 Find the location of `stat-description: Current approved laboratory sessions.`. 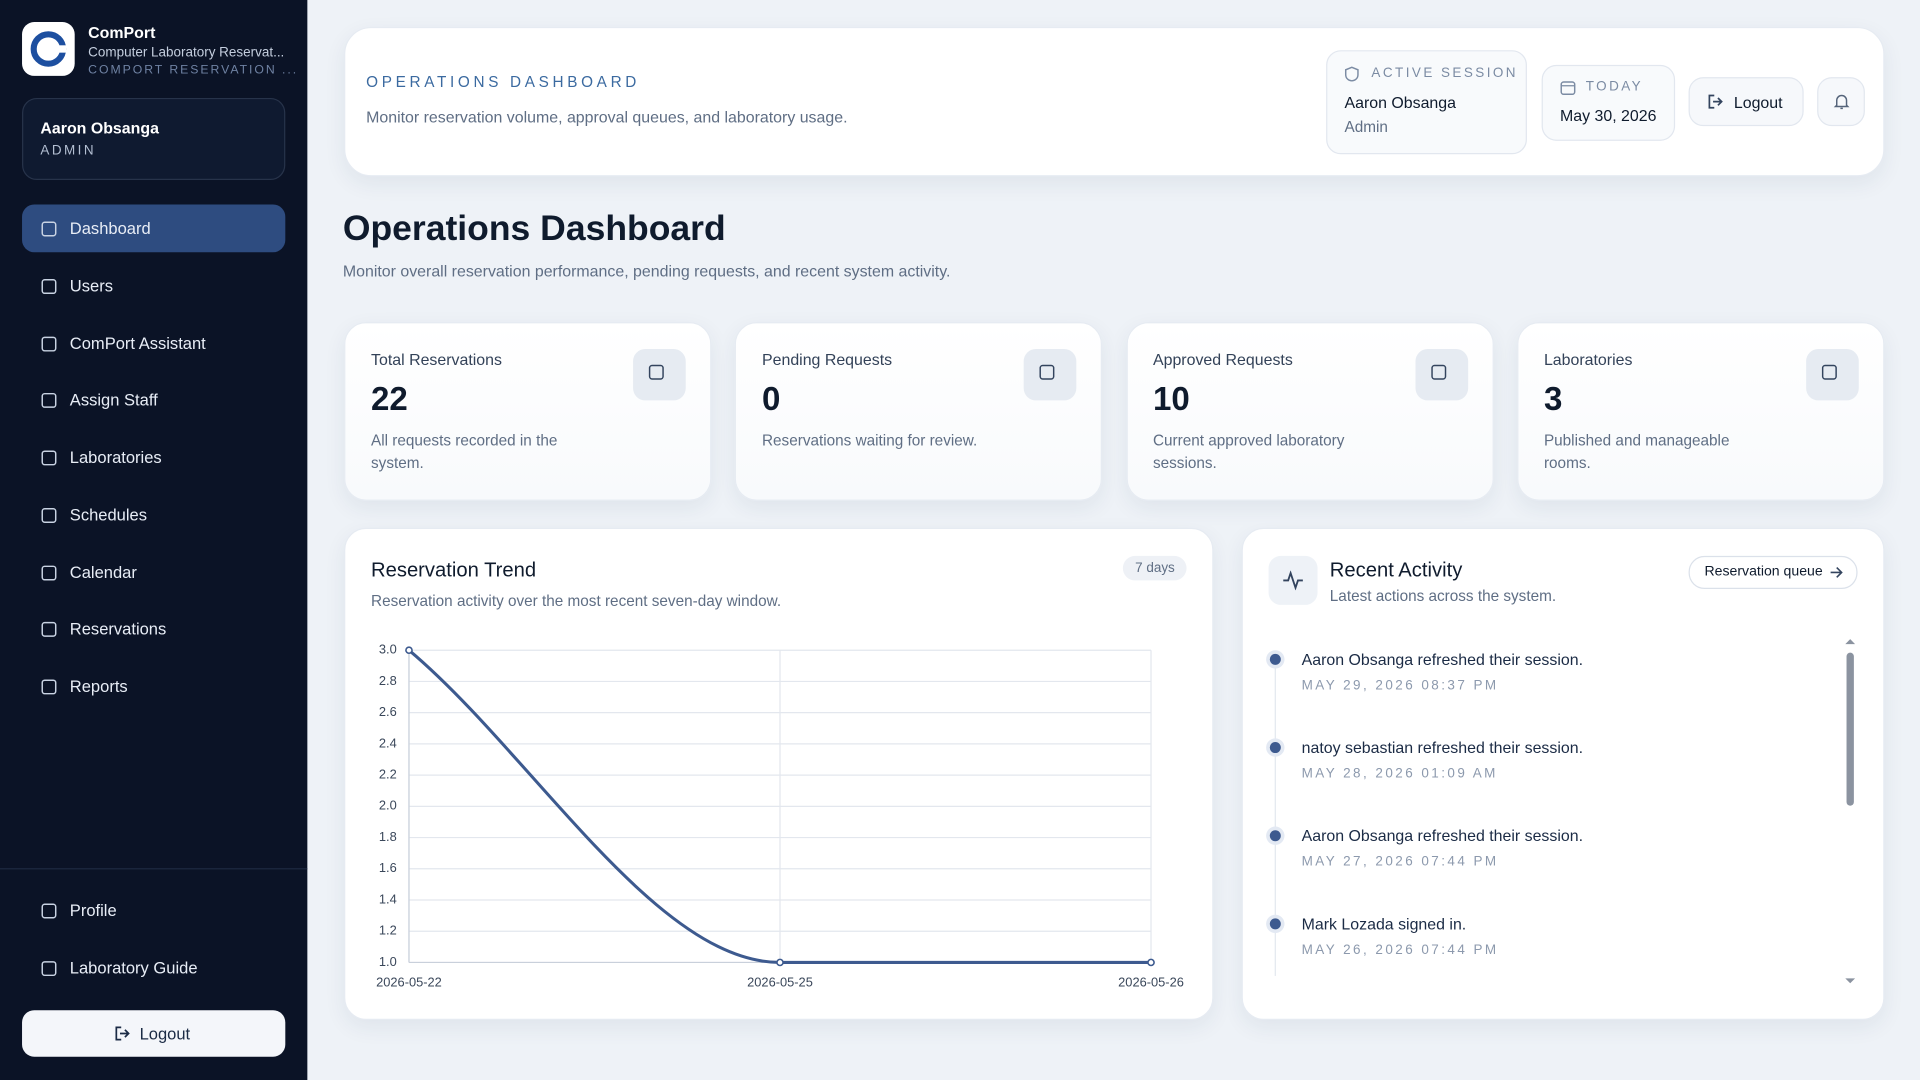

stat-description: Current approved laboratory sessions. is located at coordinates (1248, 452).